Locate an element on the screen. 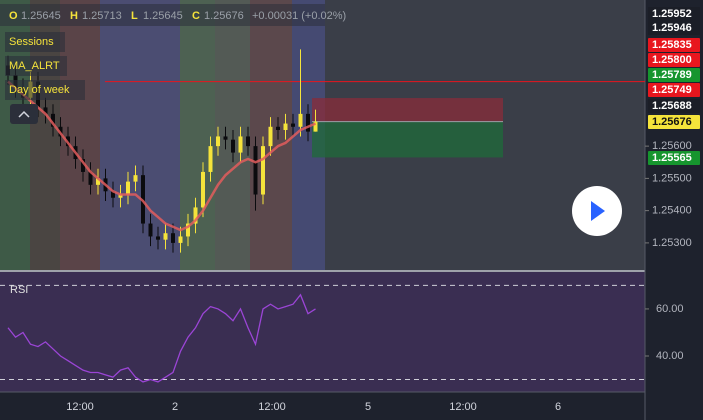 The height and width of the screenshot is (420, 703). time-label: 5 is located at coordinates (368, 407).